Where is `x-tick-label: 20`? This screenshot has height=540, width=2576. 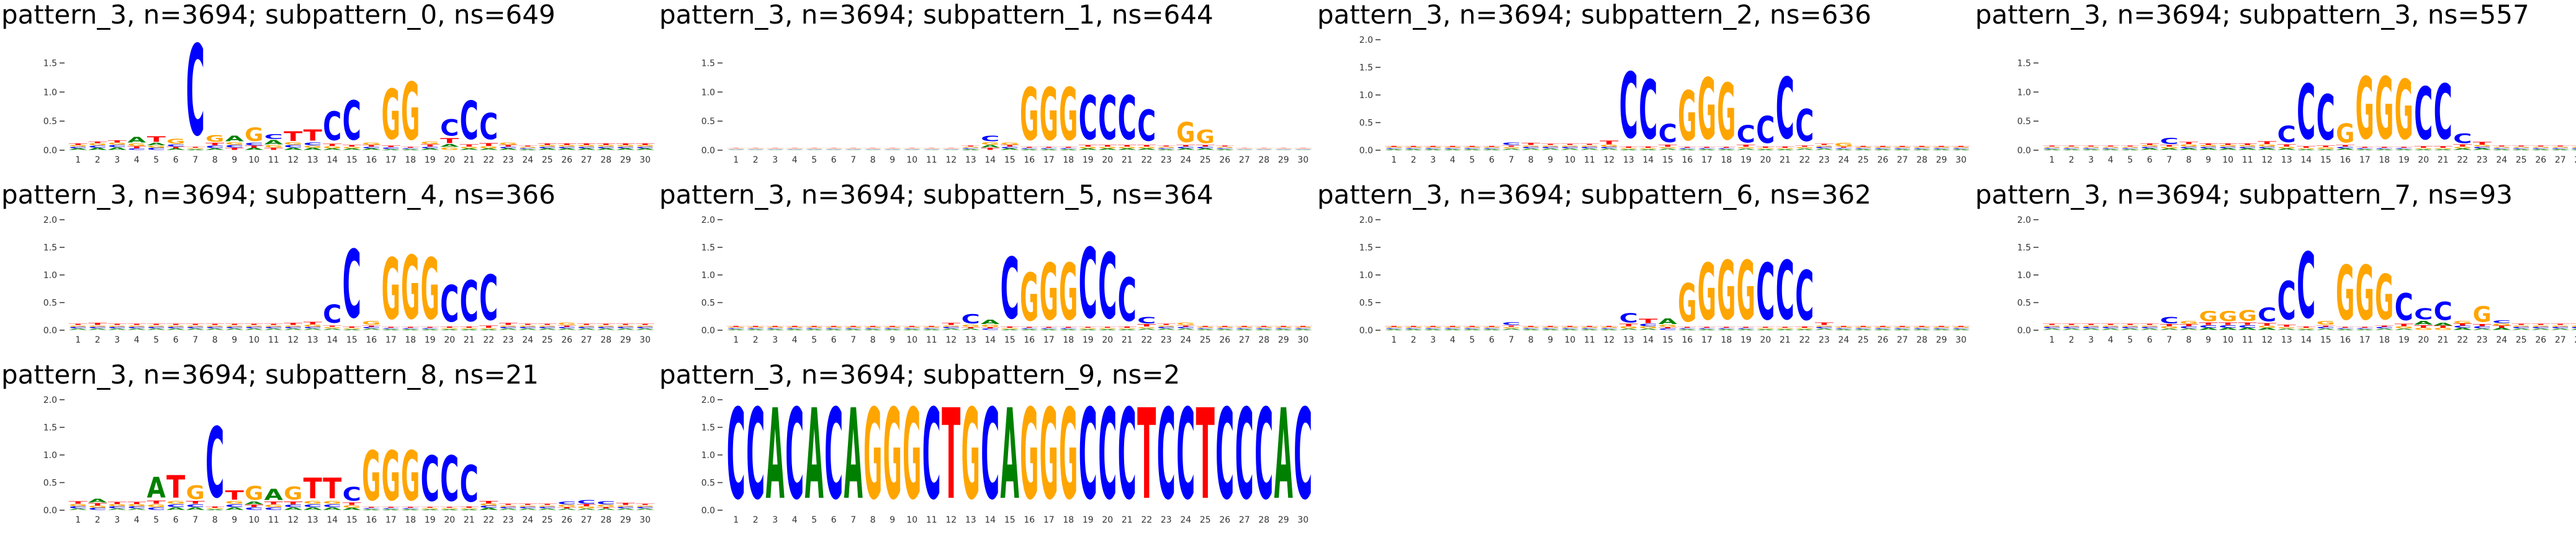
x-tick-label: 20 is located at coordinates (2423, 160).